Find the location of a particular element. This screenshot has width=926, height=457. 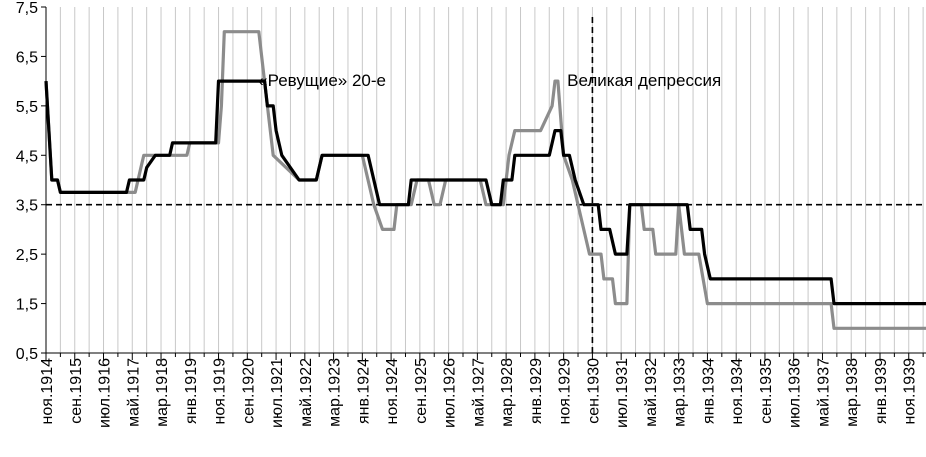

x-tick-label: ноя.1939 is located at coordinates (910, 391).